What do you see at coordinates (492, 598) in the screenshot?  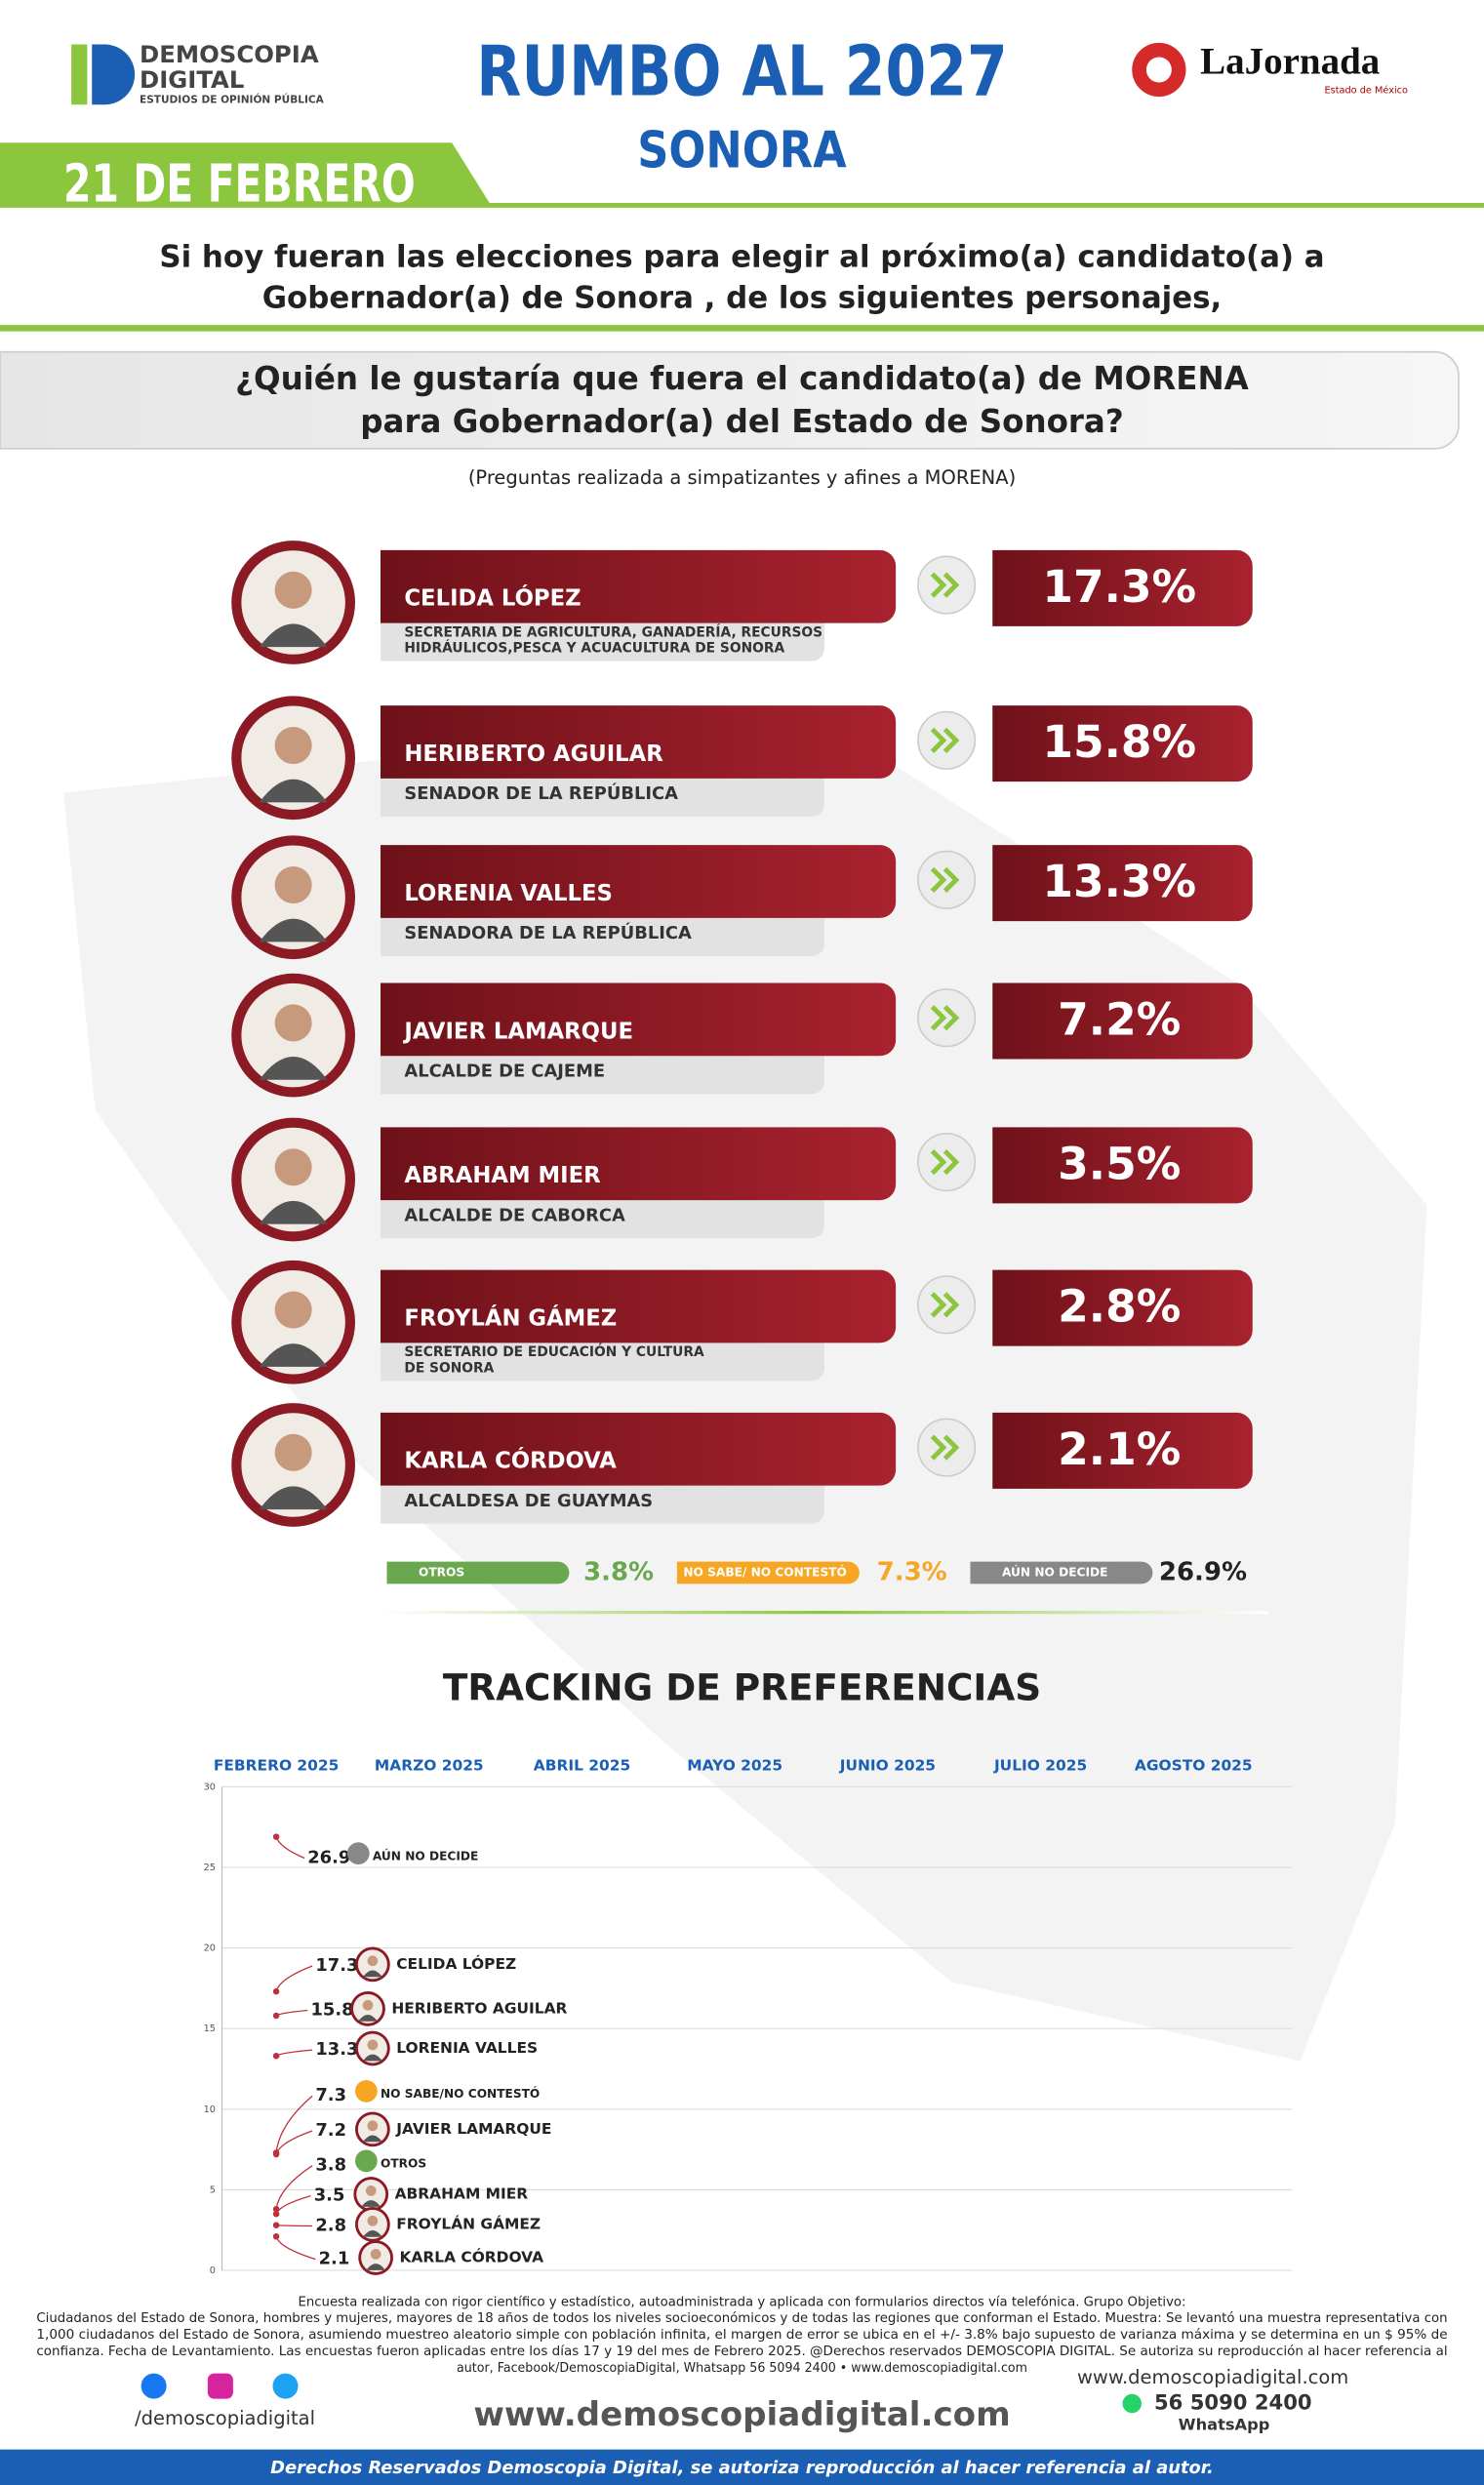 I see `candidate-name: CELIDA LÓPEZ` at bounding box center [492, 598].